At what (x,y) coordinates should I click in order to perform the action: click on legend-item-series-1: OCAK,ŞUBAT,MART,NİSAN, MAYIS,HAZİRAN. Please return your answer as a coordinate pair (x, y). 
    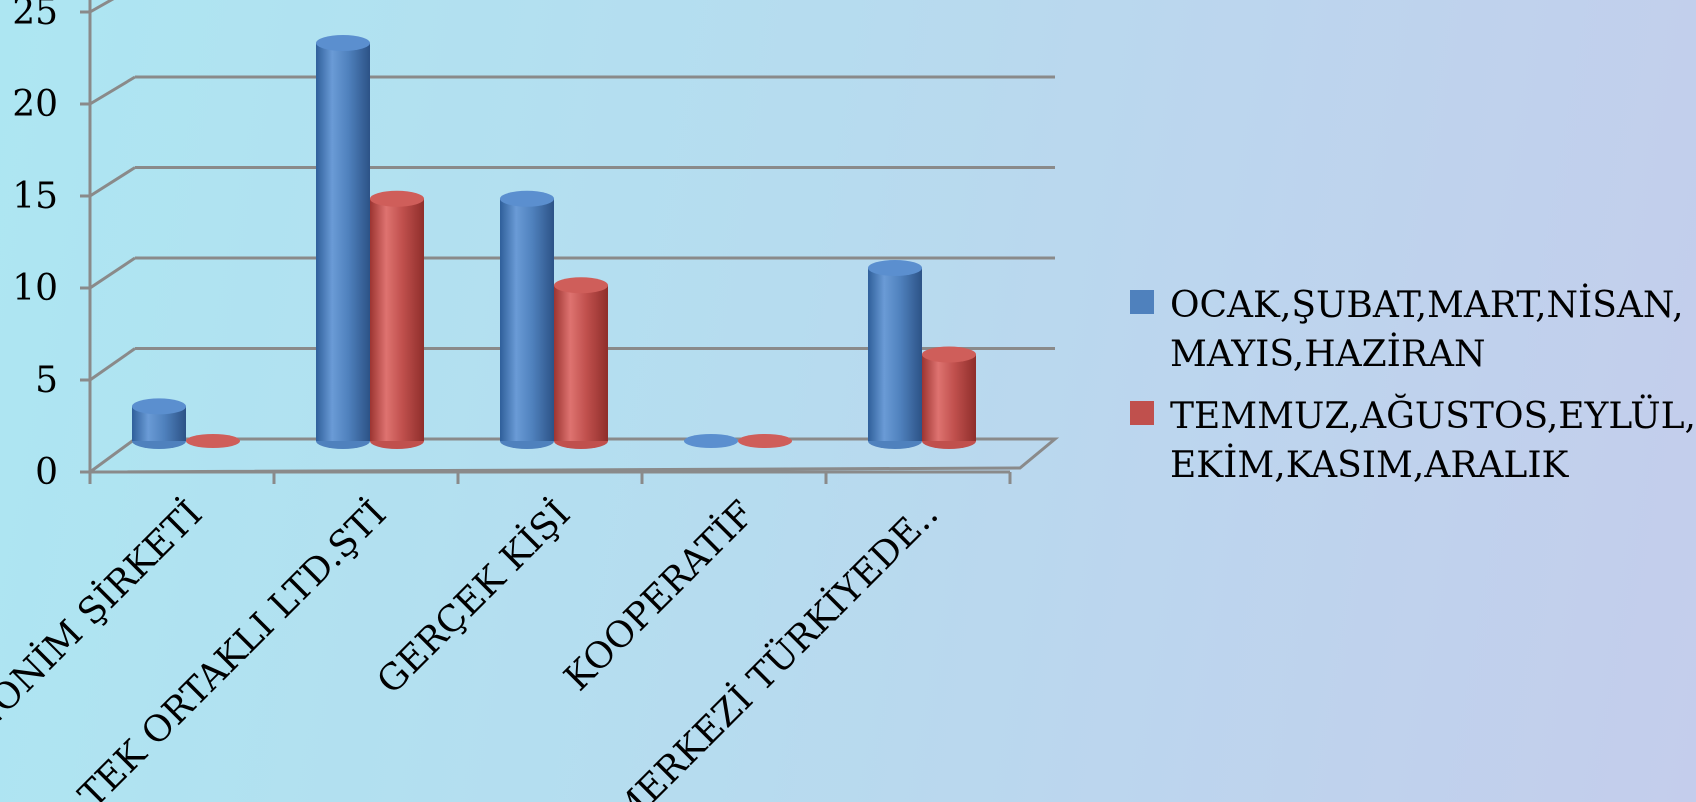
    Looking at the image, I should click on (1410, 330).